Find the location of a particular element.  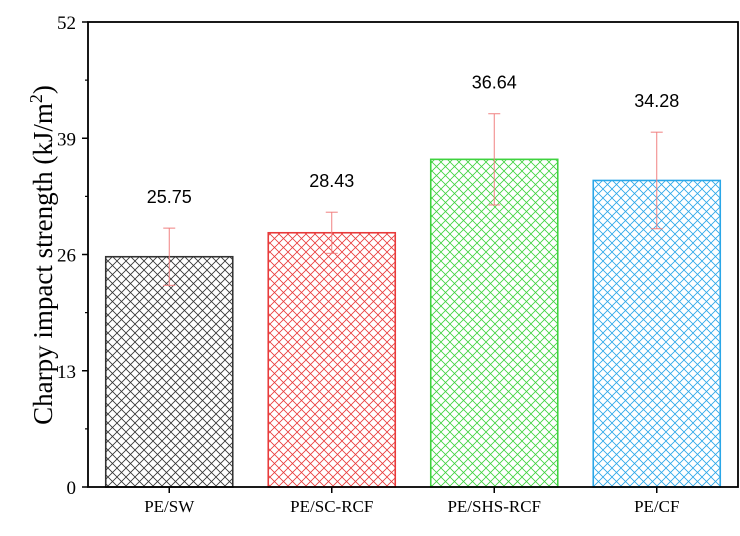

y-axis-title-suffix: ) is located at coordinates (43, 89).